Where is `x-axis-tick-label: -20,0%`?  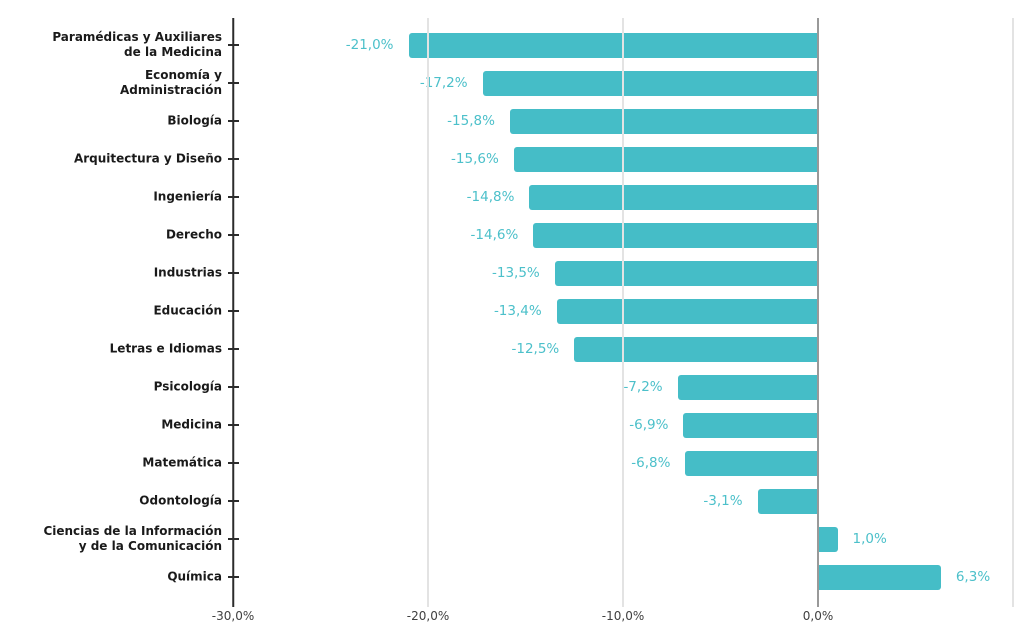
x-axis-tick-label: -20,0% is located at coordinates (428, 616).